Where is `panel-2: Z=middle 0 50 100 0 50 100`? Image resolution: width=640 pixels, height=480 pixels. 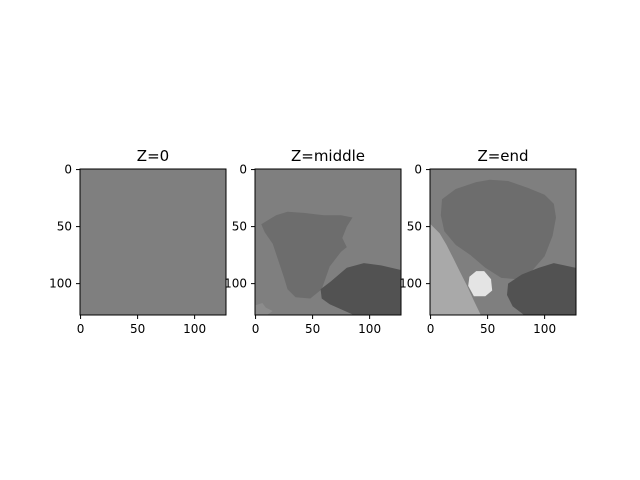 panel-2: Z=middle 0 50 100 0 50 100 is located at coordinates (313, 241).